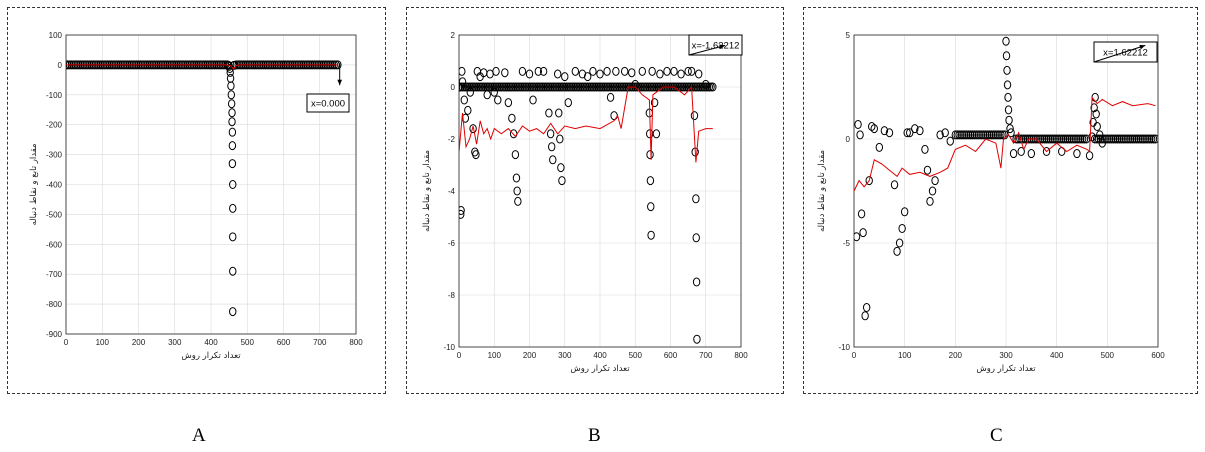 The image size is (1205, 452). What do you see at coordinates (600, 369) in the screenshot?
I see `x-axis-label: تعداد تکرار روش` at bounding box center [600, 369].